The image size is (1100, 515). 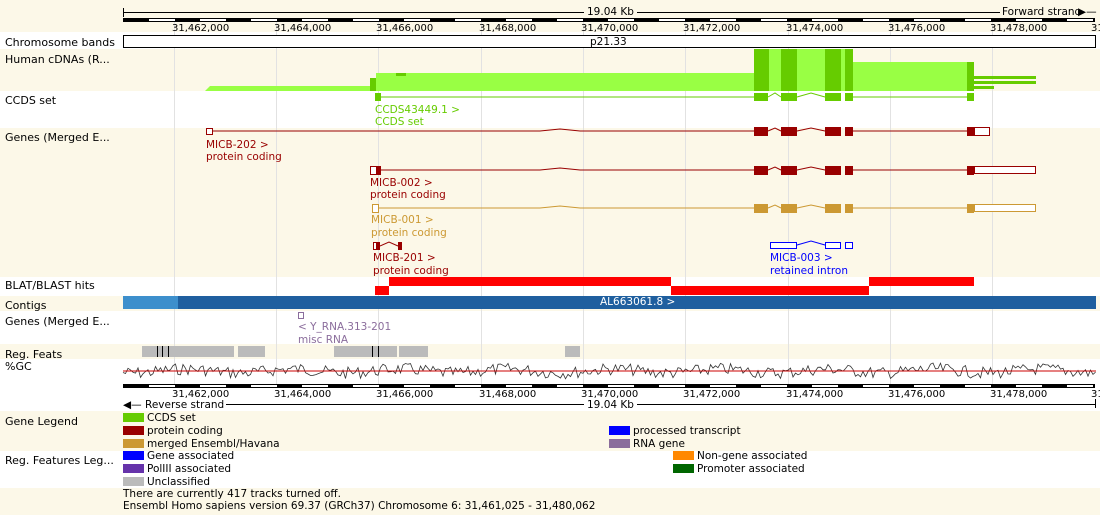 What do you see at coordinates (213, 444) in the screenshot?
I see `legend-label: merged Ensembl/Havana` at bounding box center [213, 444].